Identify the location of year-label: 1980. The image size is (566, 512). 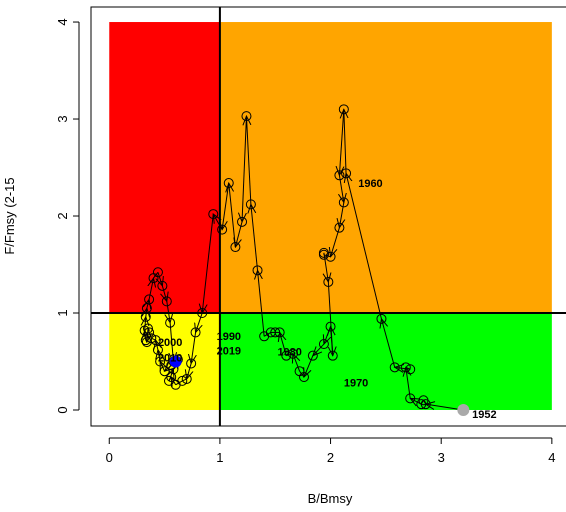
(289, 353).